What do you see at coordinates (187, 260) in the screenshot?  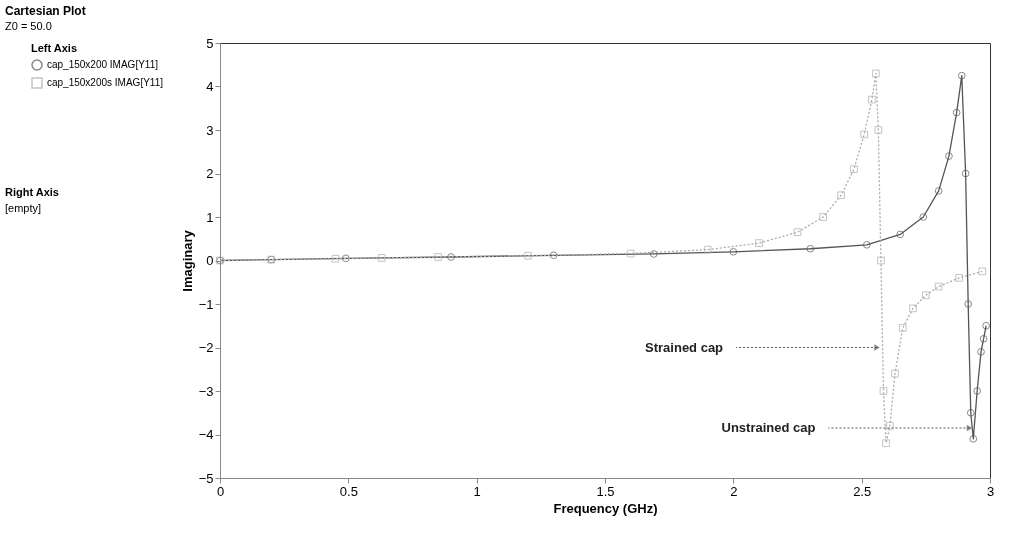 I see `y-axis-title: Imaginary` at bounding box center [187, 260].